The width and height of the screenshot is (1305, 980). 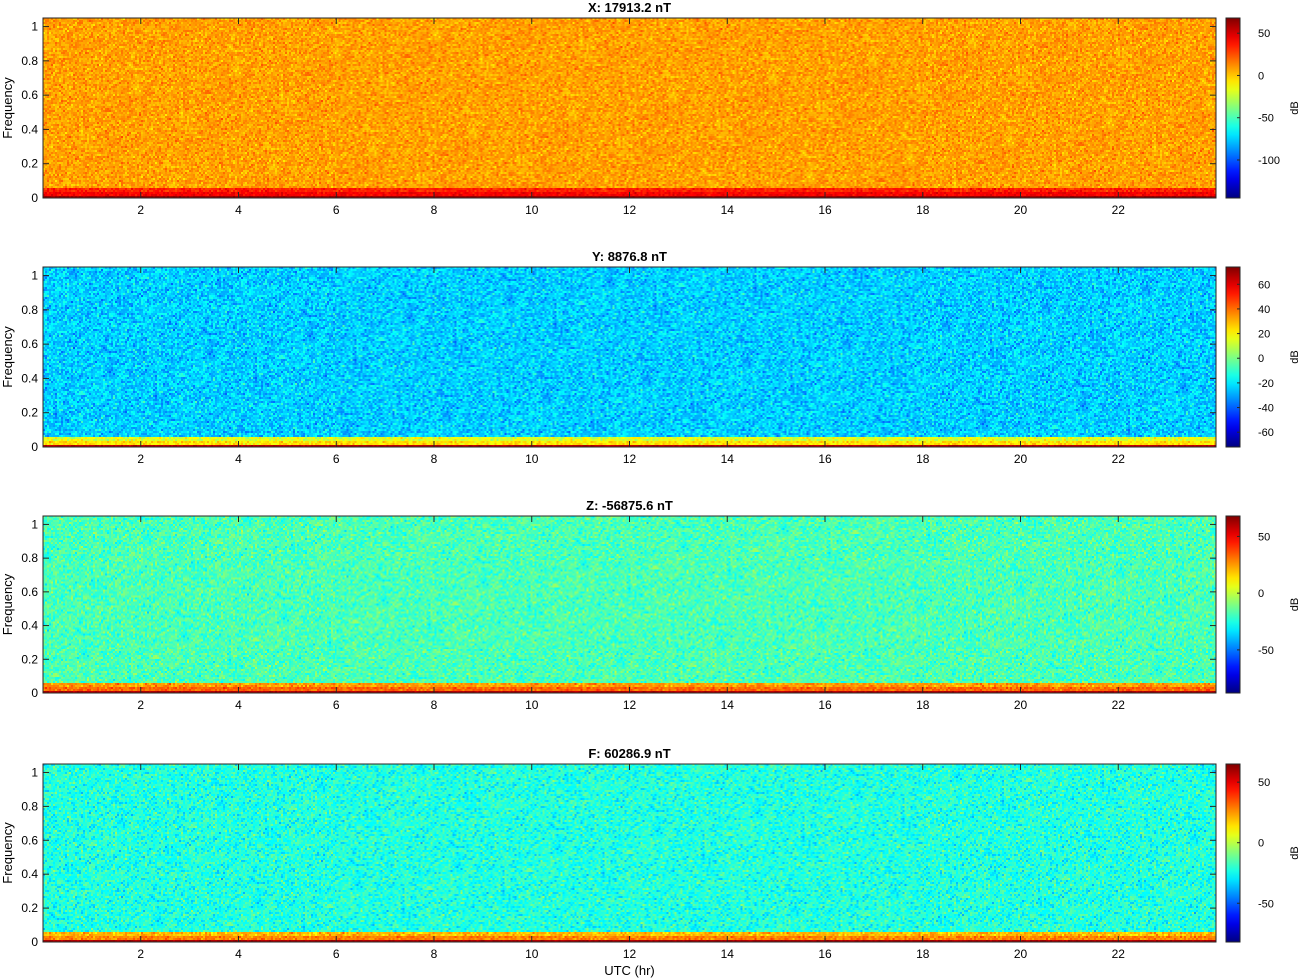 I want to click on colorbar-tick-label: -100, so click(x=1269, y=161).